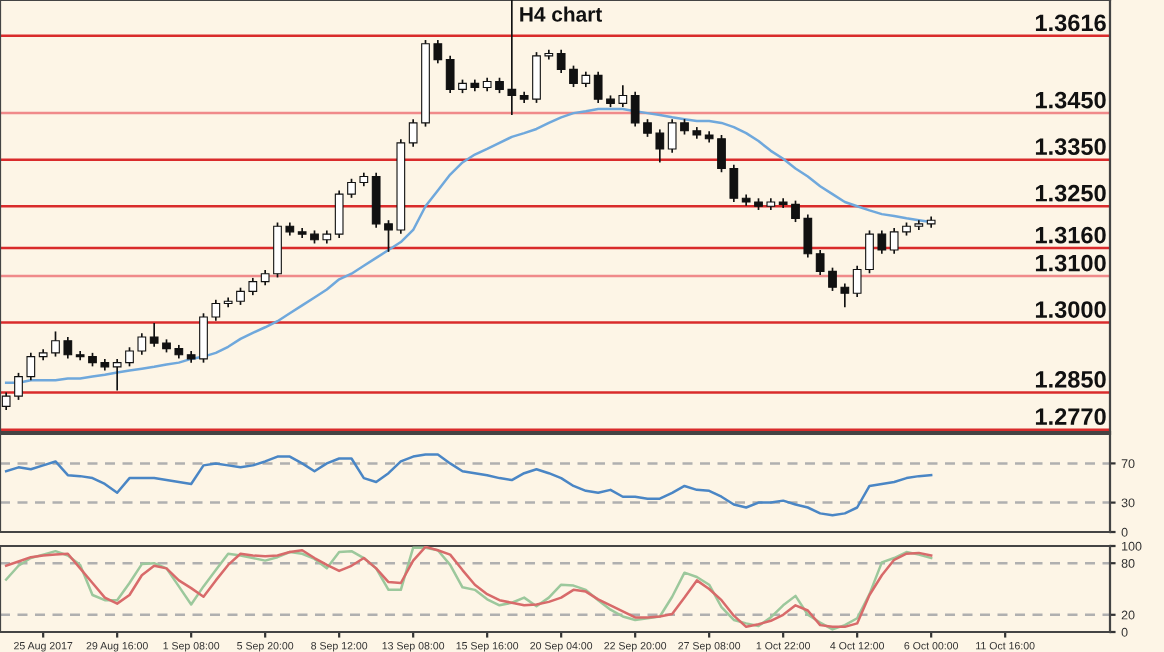  Describe the element at coordinates (1070, 147) in the screenshot. I see `ref-line-label: 1.3350` at that location.